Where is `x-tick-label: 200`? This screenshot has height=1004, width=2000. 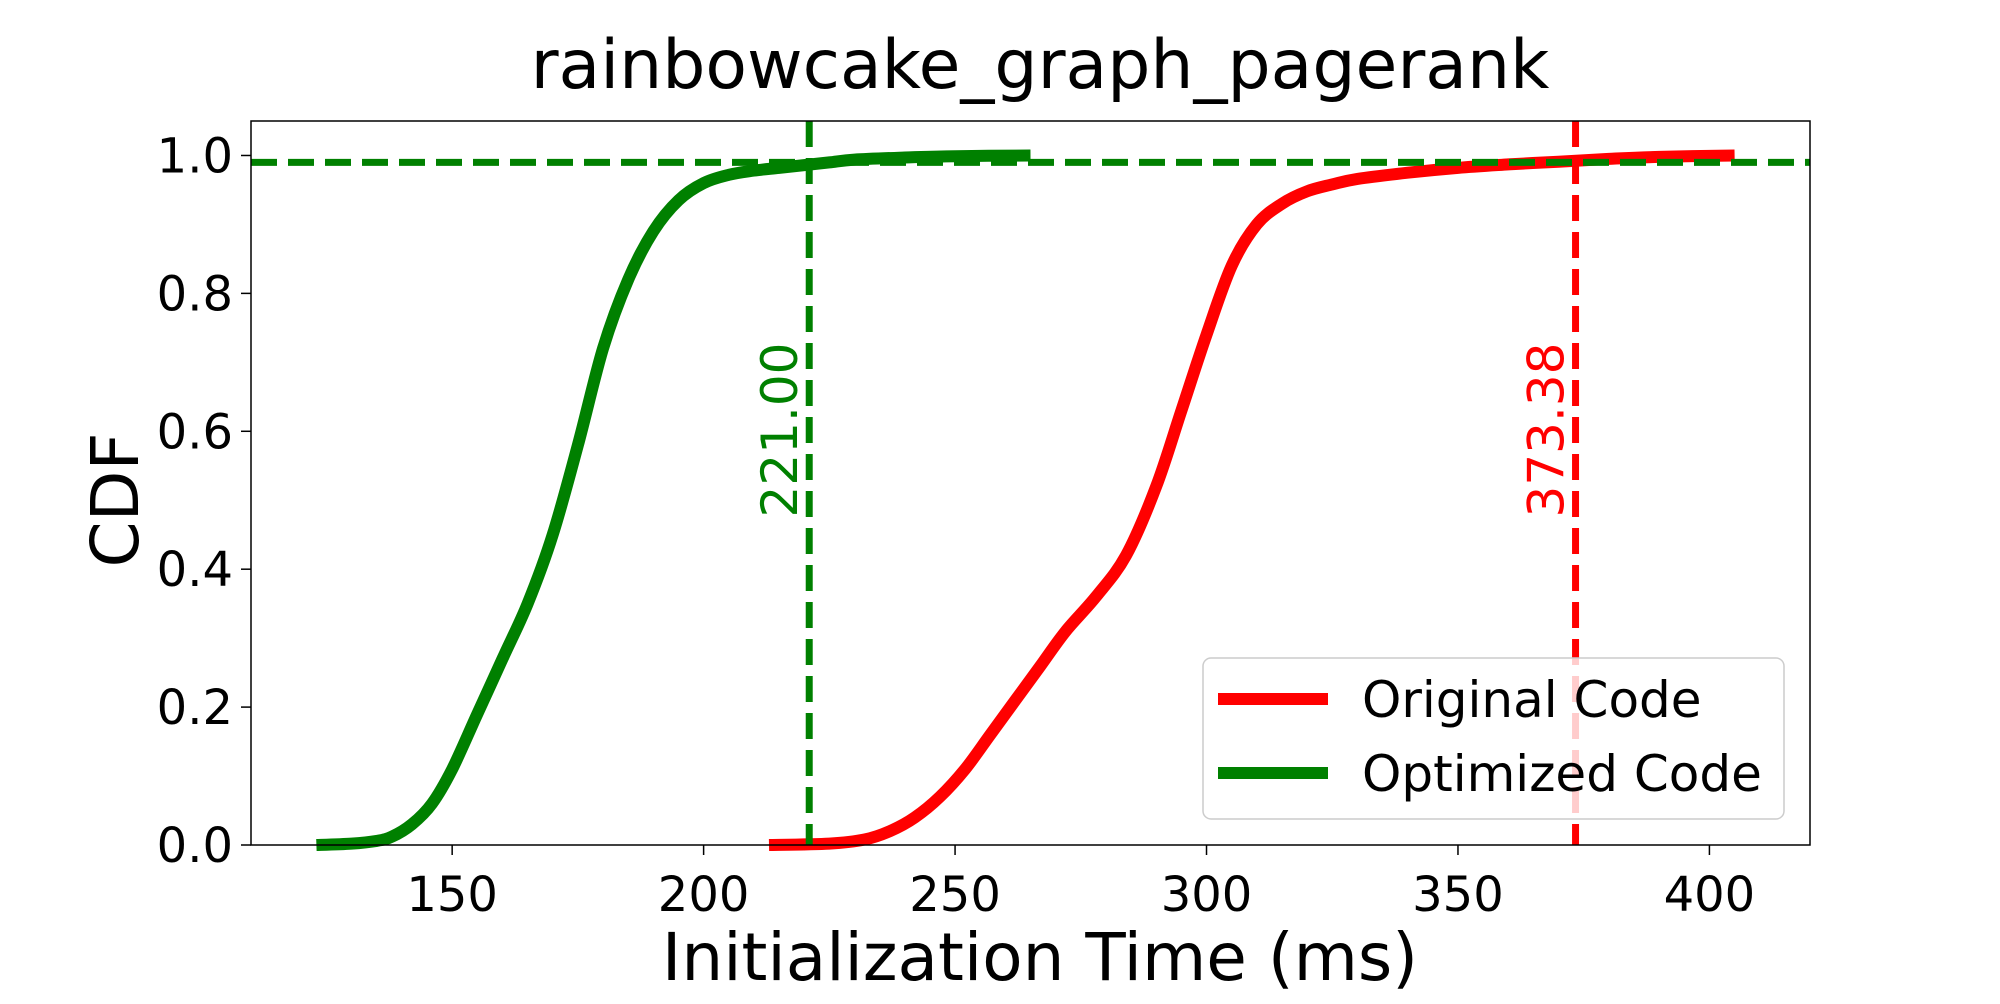
x-tick-label: 200 is located at coordinates (704, 895).